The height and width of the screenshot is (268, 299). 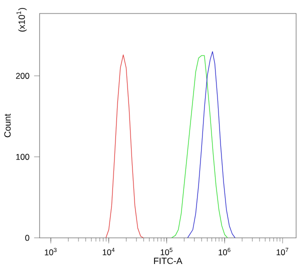 I want to click on y-tick-label: 200, so click(x=23, y=75).